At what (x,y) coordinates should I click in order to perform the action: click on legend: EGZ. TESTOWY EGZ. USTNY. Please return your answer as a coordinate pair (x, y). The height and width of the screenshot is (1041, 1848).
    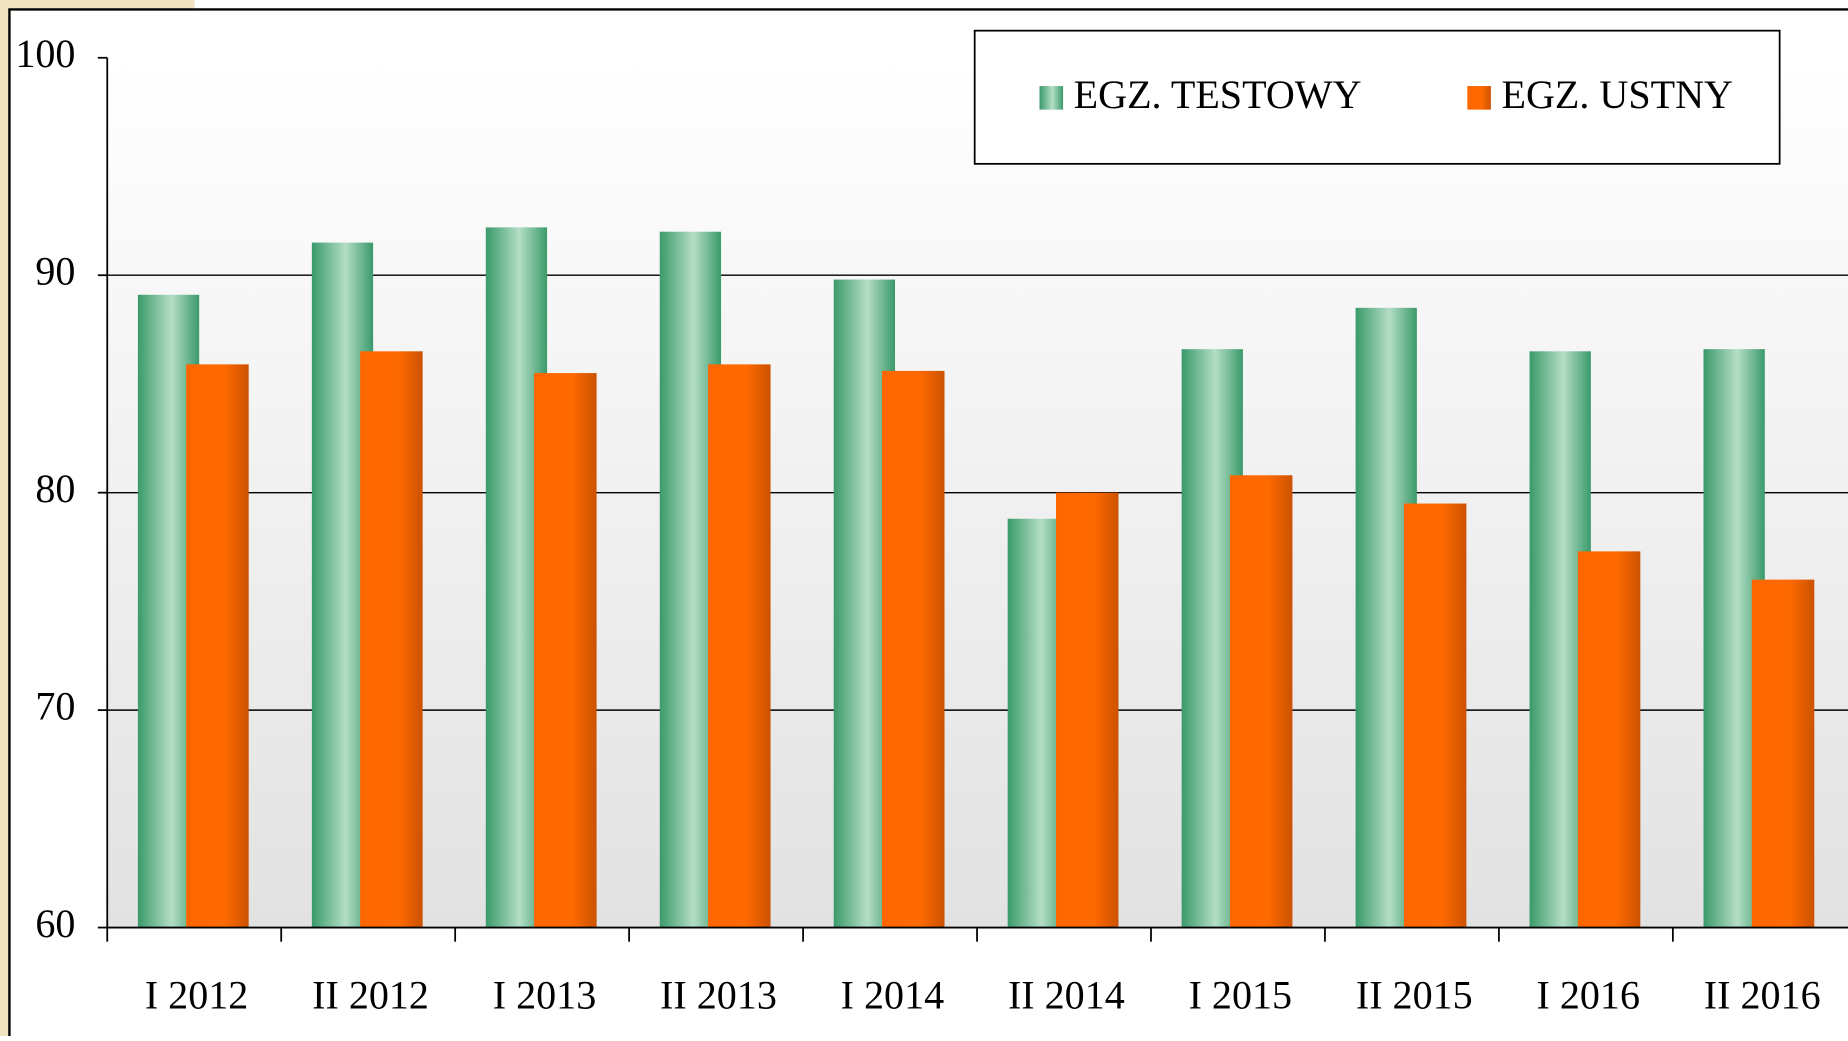
    Looking at the image, I should click on (1377, 97).